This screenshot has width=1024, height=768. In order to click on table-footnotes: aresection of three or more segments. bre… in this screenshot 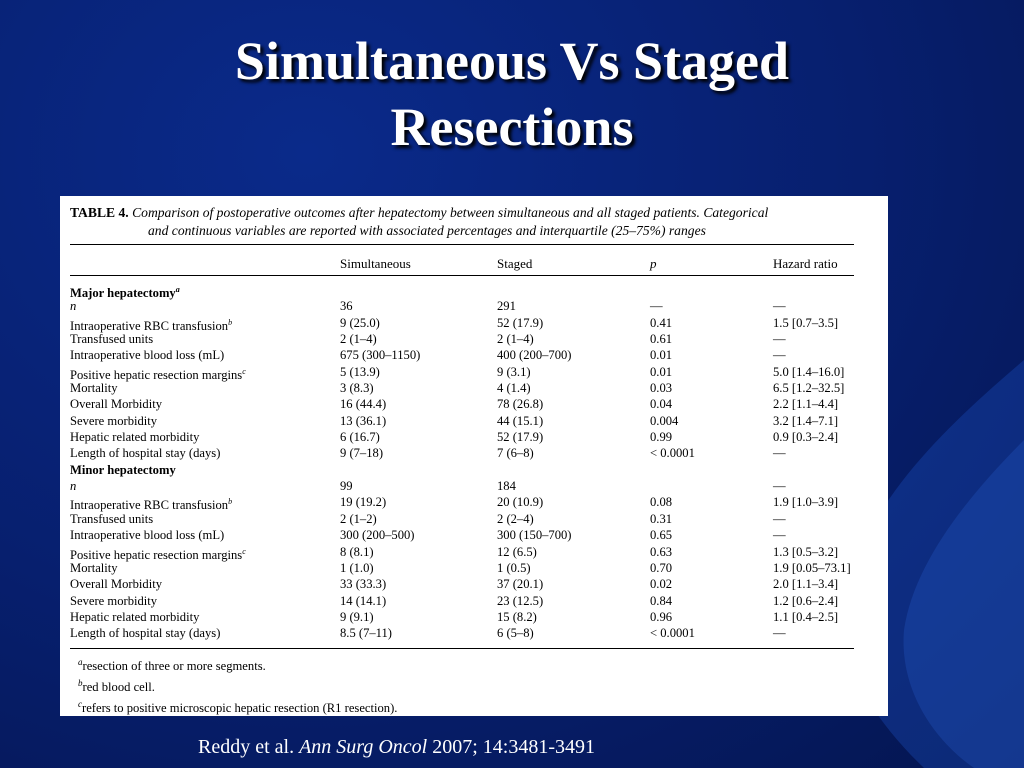, I will do `click(237, 686)`.